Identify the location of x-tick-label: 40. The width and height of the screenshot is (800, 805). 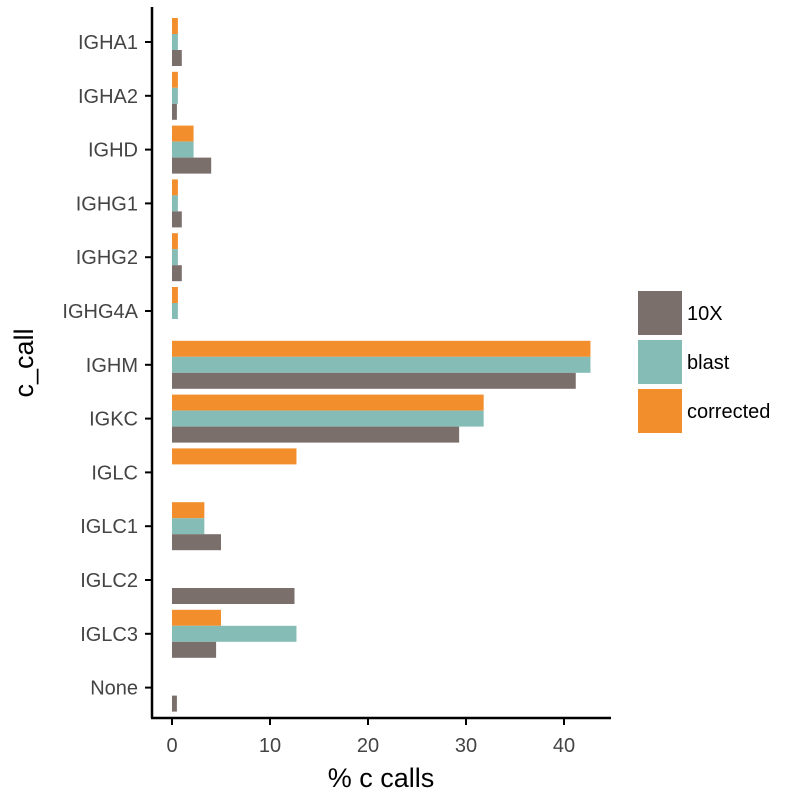
(564, 746).